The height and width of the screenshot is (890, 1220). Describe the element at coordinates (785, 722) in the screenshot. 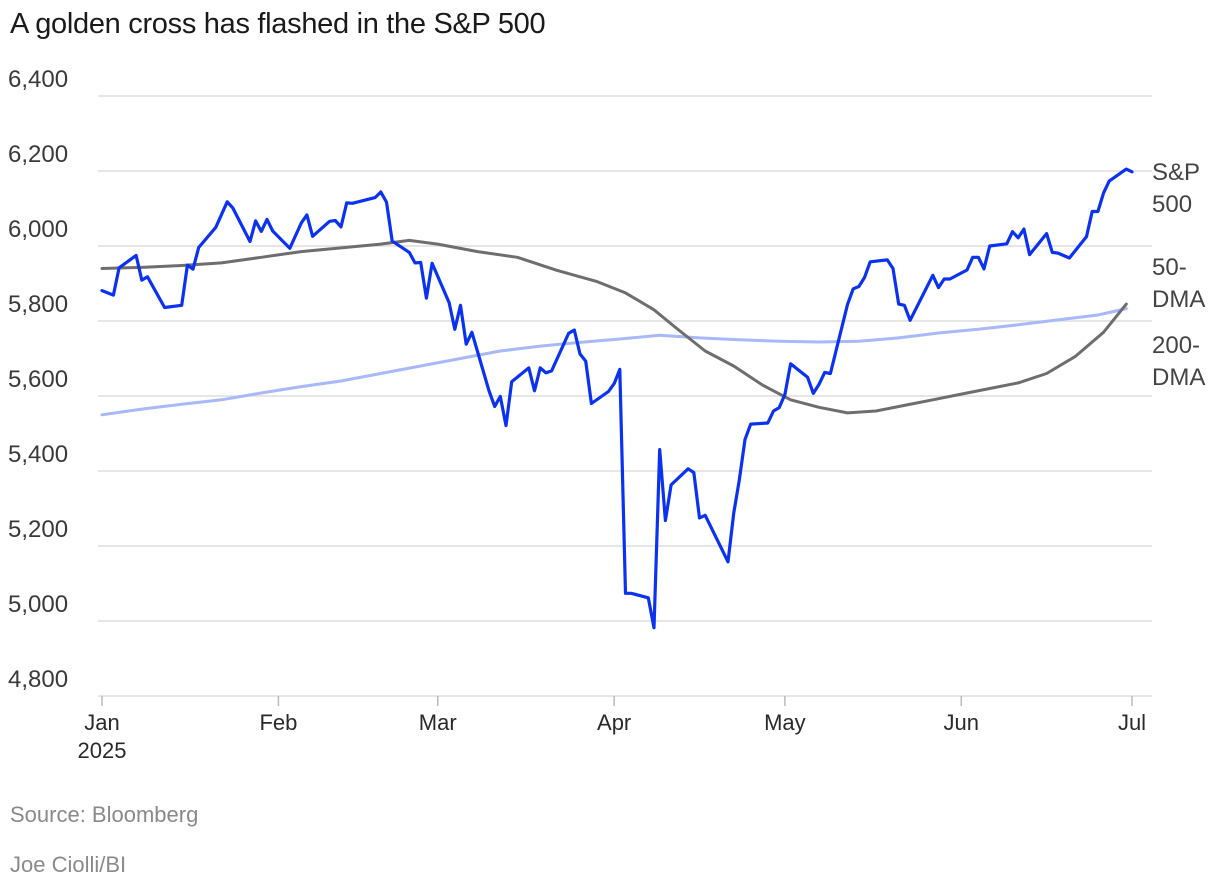

I see `x-tick-label: May` at that location.